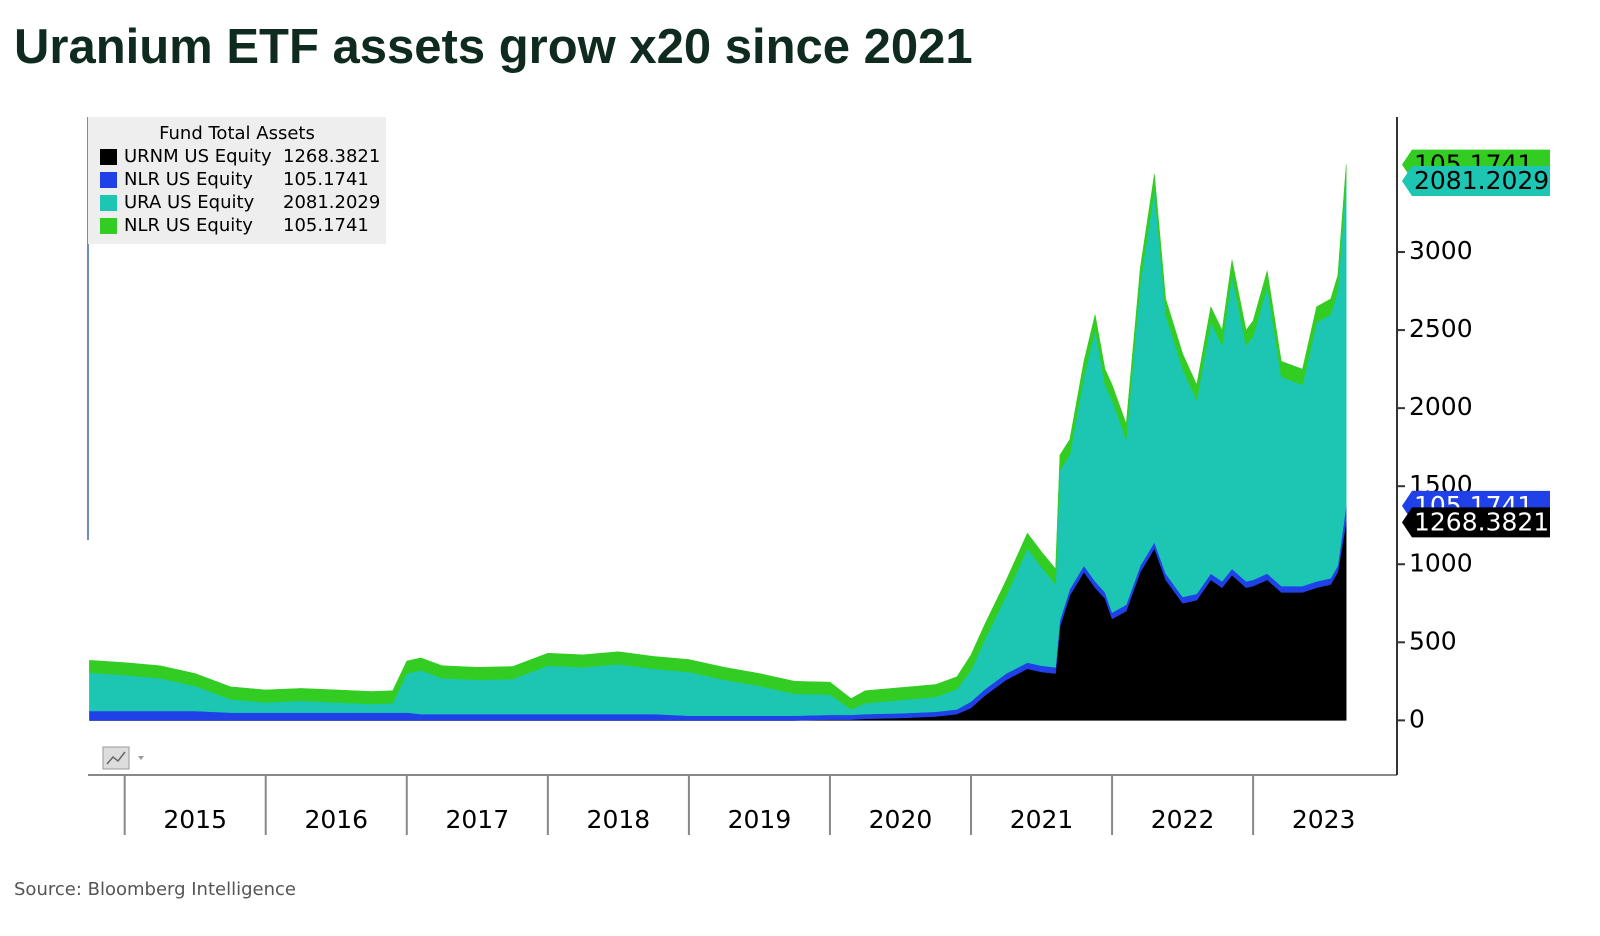 This screenshot has width=1600, height=936. I want to click on x-tick-label: 2018, so click(619, 819).